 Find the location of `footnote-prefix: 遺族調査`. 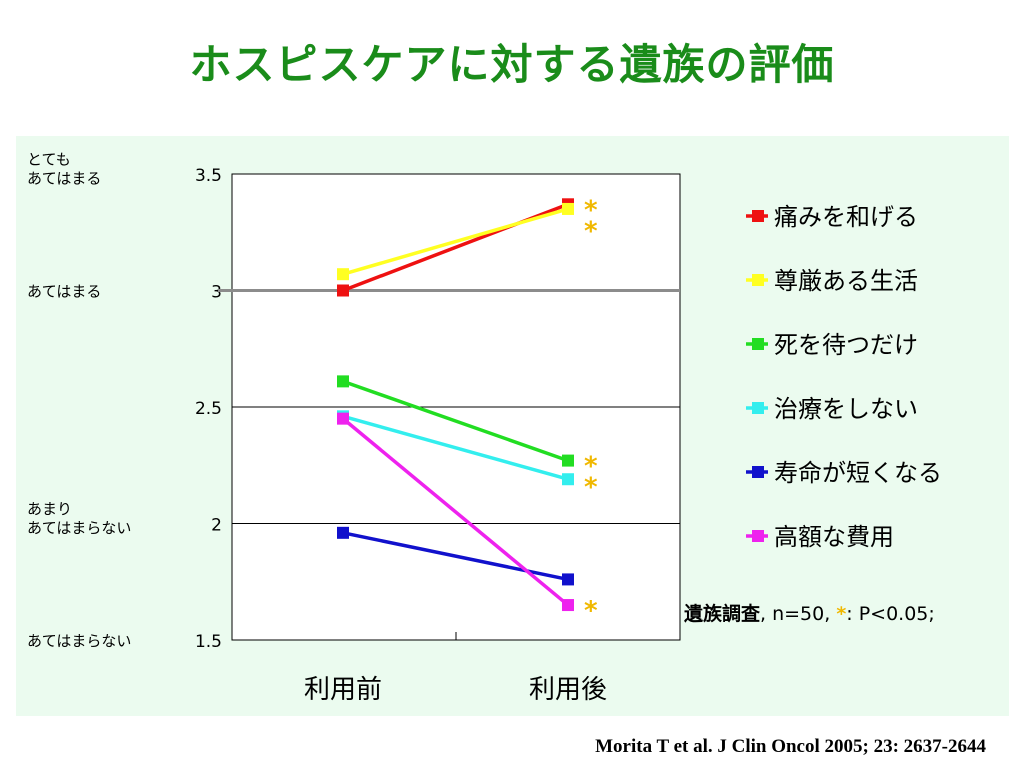

footnote-prefix: 遺族調査 is located at coordinates (722, 613).